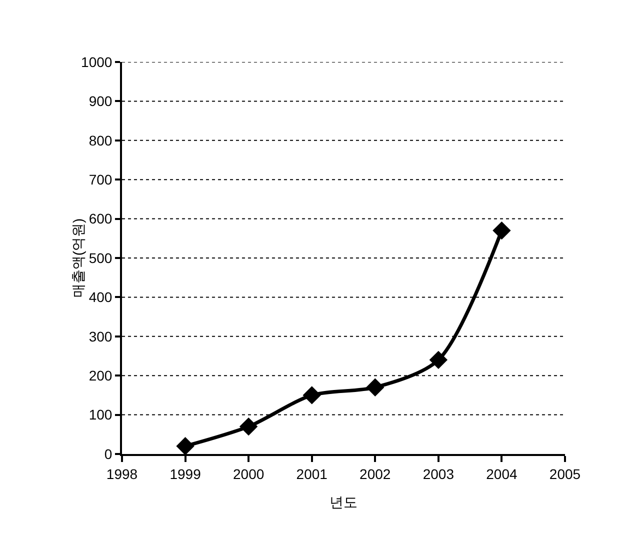  I want to click on x-tick-label: 1999, so click(186, 474).